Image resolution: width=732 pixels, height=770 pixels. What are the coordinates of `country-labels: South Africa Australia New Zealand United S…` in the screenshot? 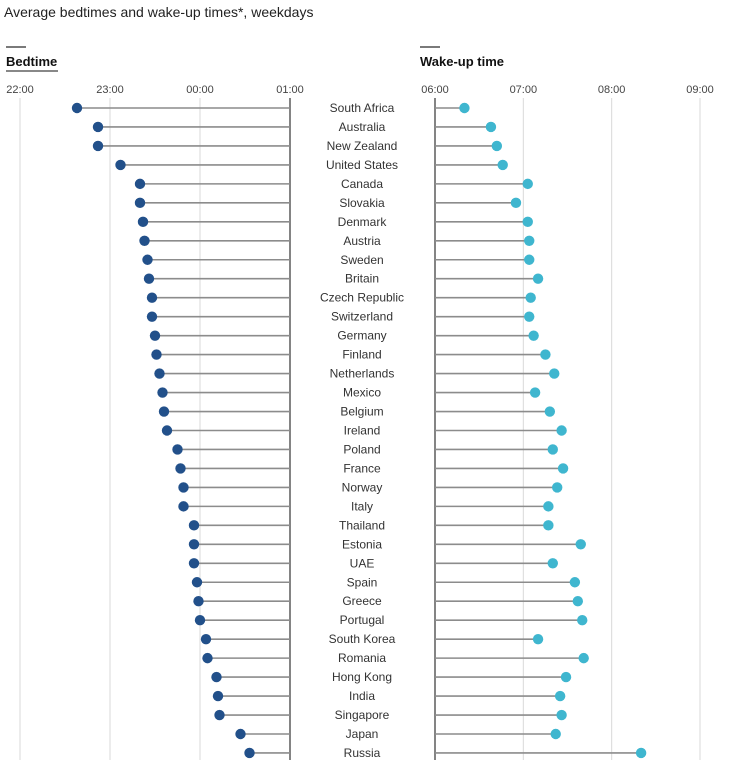 It's located at (362, 430).